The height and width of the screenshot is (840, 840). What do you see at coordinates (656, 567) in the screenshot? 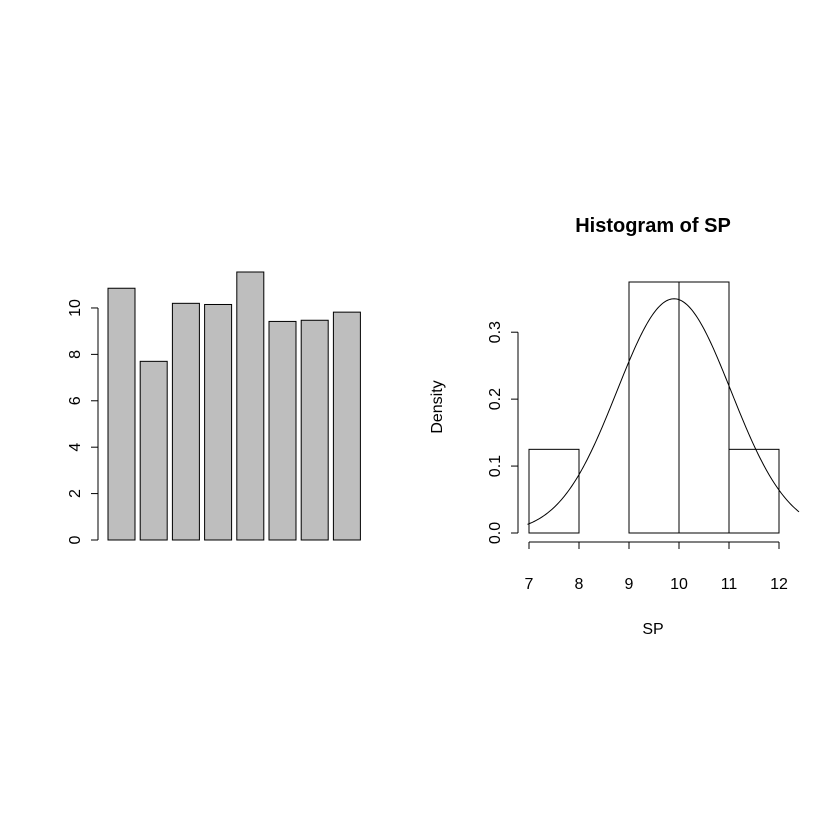
I see `histogram-x-axis: 7 8 9 10 11 12` at bounding box center [656, 567].